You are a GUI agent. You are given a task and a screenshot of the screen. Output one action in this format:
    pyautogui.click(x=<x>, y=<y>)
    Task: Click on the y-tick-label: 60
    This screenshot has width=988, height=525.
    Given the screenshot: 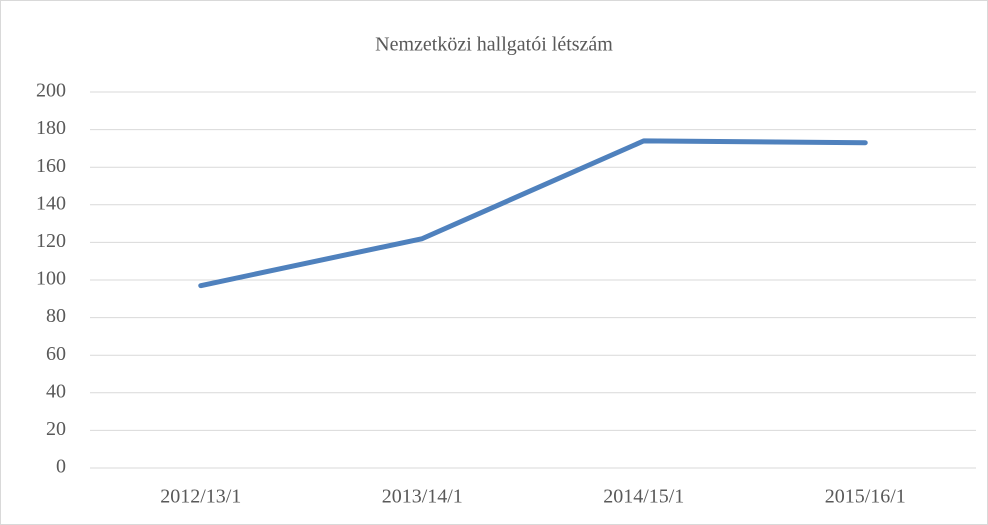 What is the action you would take?
    pyautogui.click(x=56, y=354)
    